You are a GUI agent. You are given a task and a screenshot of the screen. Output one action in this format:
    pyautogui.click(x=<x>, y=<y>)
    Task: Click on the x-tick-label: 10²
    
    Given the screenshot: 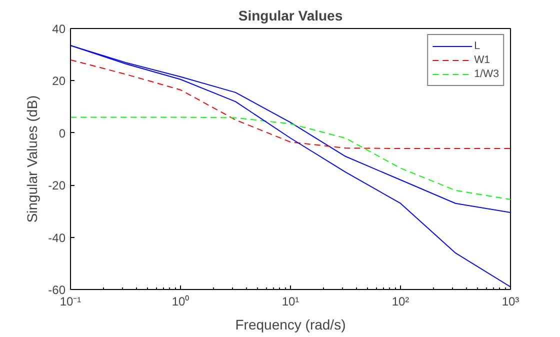 What is the action you would take?
    pyautogui.click(x=401, y=301)
    